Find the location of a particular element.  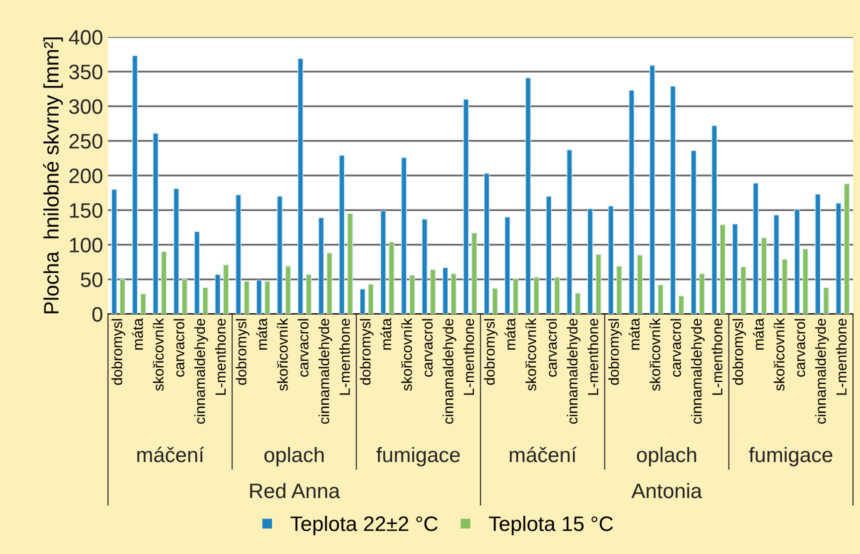

text: fumigace is located at coordinates (790, 456).